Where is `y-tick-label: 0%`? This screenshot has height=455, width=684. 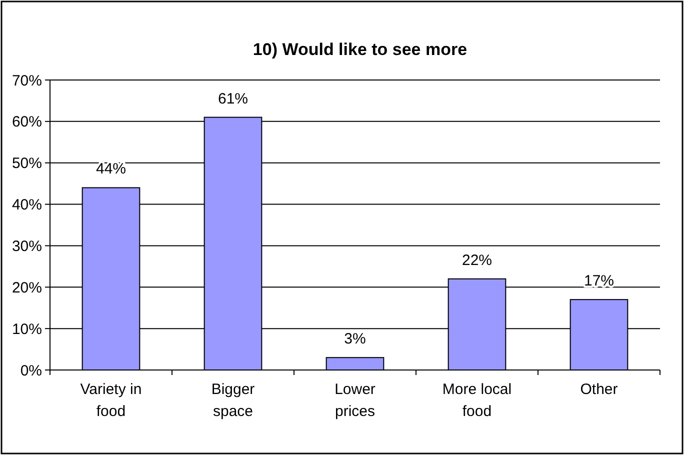 y-tick-label: 0% is located at coordinates (31, 371).